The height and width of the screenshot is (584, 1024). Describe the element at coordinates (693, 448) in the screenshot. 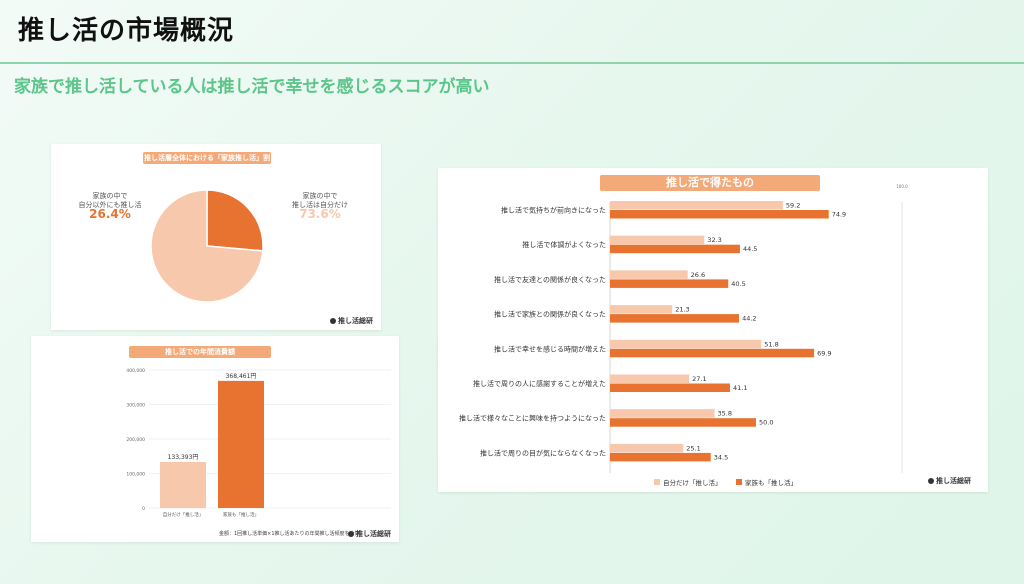

I see `hbar-value-label: 25.1` at that location.